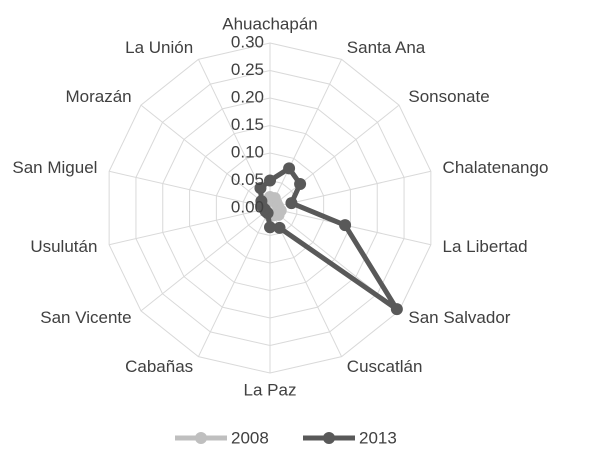 Image resolution: width=600 pixels, height=452 pixels. What do you see at coordinates (54, 167) in the screenshot?
I see `category-label: San Miguel` at bounding box center [54, 167].